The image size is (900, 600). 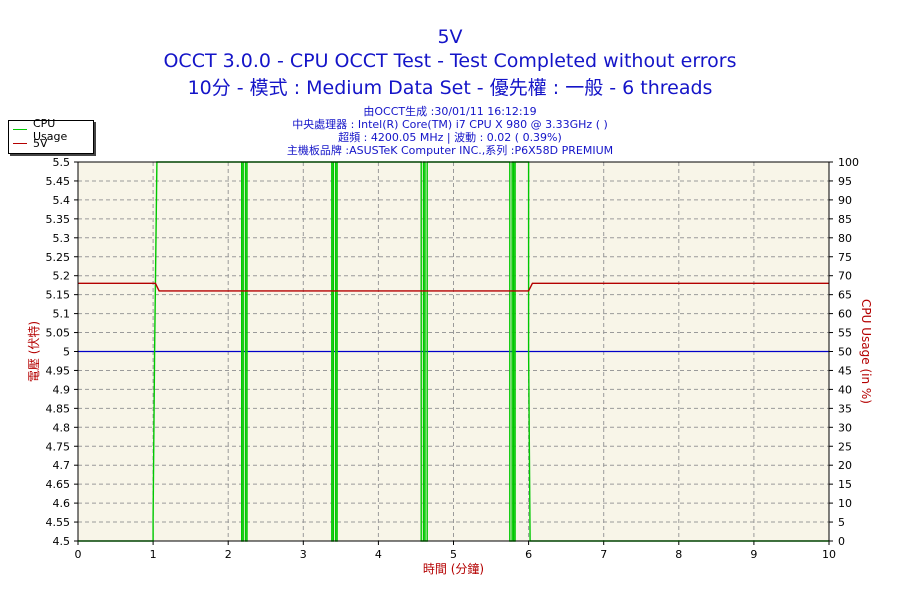 I want to click on y-right-tick-label: 45, so click(x=845, y=370).